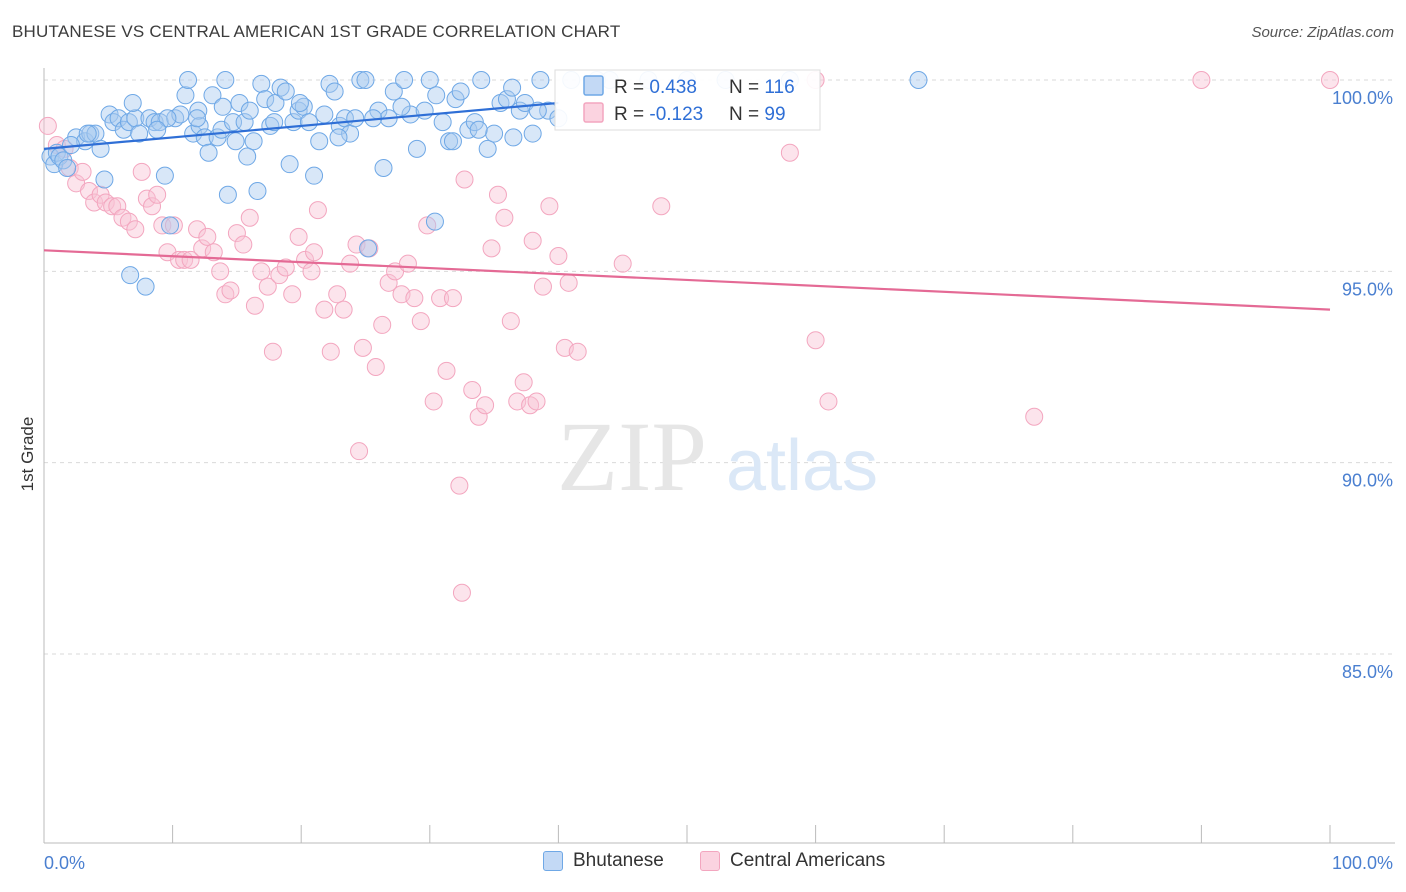 The image size is (1406, 892). What do you see at coordinates (1367, 672) in the screenshot?
I see `y-tick-label-3: 85.0%` at bounding box center [1367, 672].